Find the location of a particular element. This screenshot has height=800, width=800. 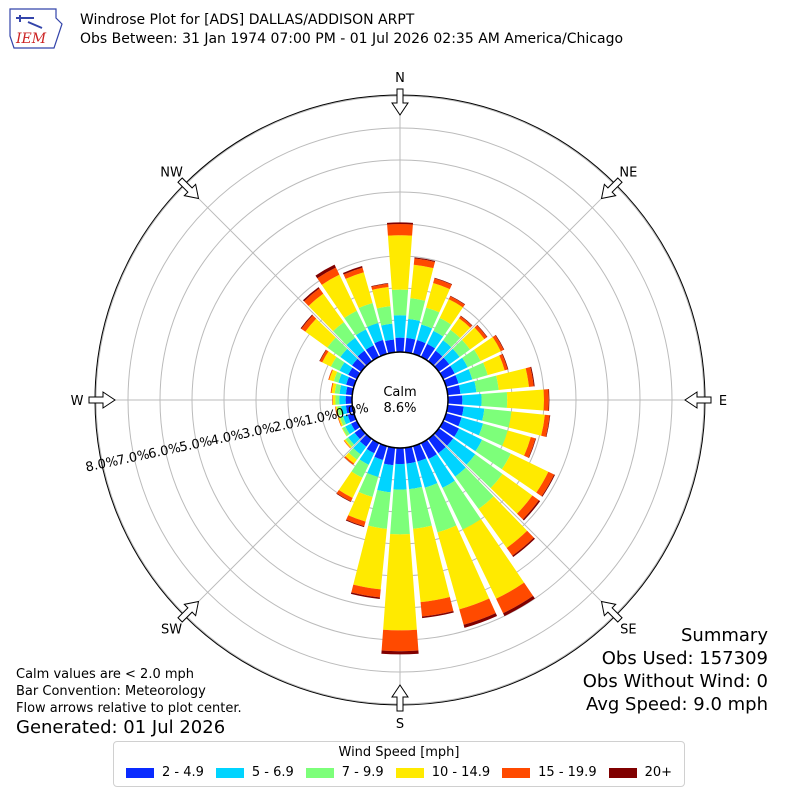

legend-label: 10 - 14.9 is located at coordinates (461, 772).